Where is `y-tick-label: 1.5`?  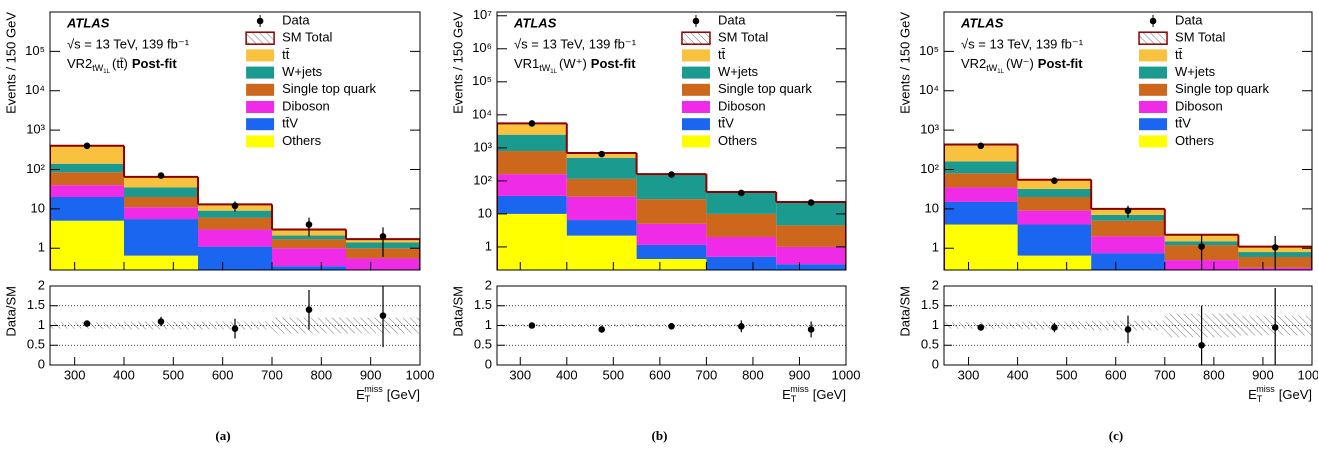 y-tick-label: 1.5 is located at coordinates (930, 304).